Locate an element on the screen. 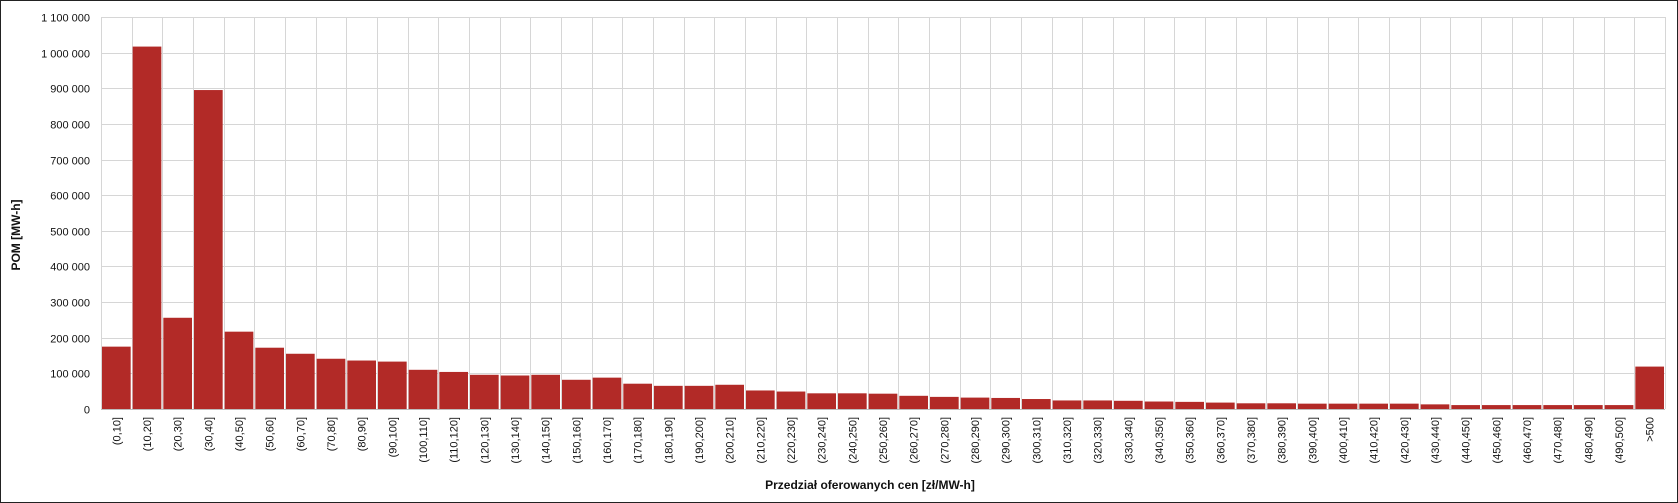 The height and width of the screenshot is (503, 1678). x-tick-label: (210,220] is located at coordinates (761, 440).